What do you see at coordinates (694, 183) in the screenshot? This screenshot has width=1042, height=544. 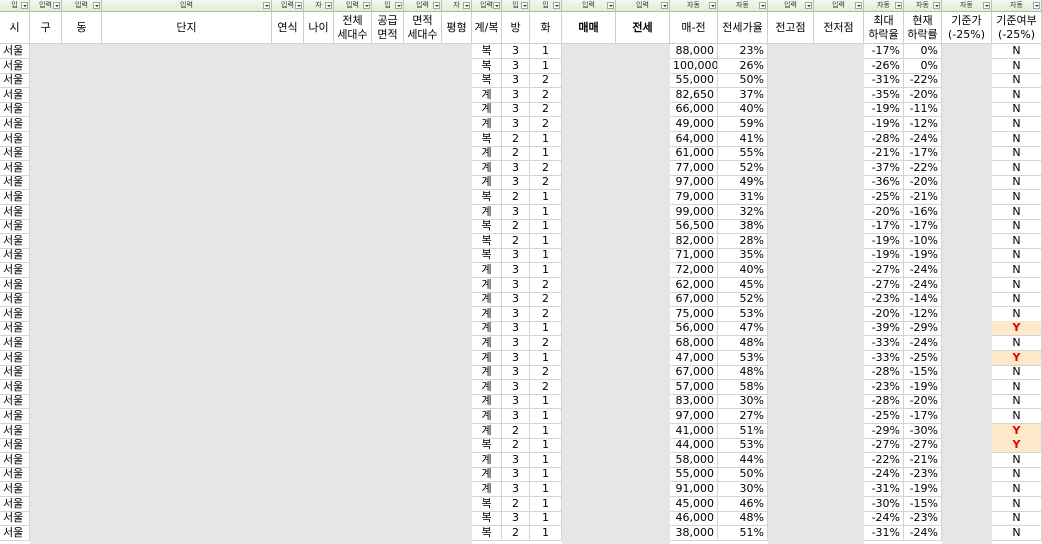 I see `cell: 97,000` at bounding box center [694, 183].